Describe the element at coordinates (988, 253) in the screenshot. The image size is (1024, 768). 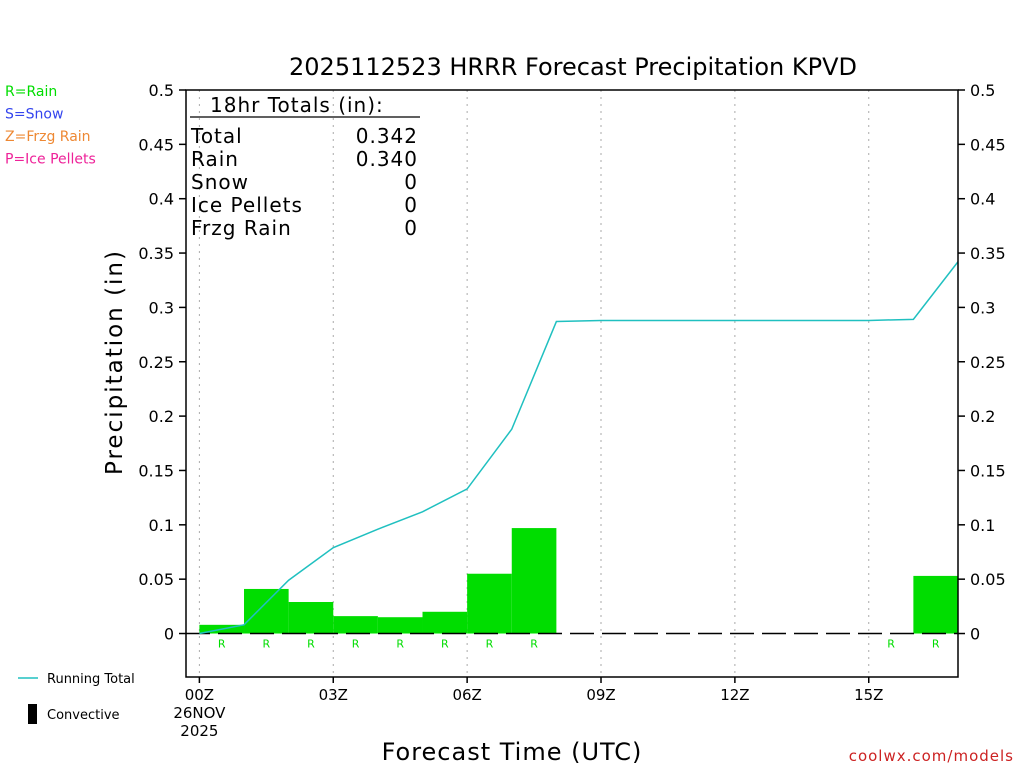
I see `y-tick-label-right: 0.35` at that location.